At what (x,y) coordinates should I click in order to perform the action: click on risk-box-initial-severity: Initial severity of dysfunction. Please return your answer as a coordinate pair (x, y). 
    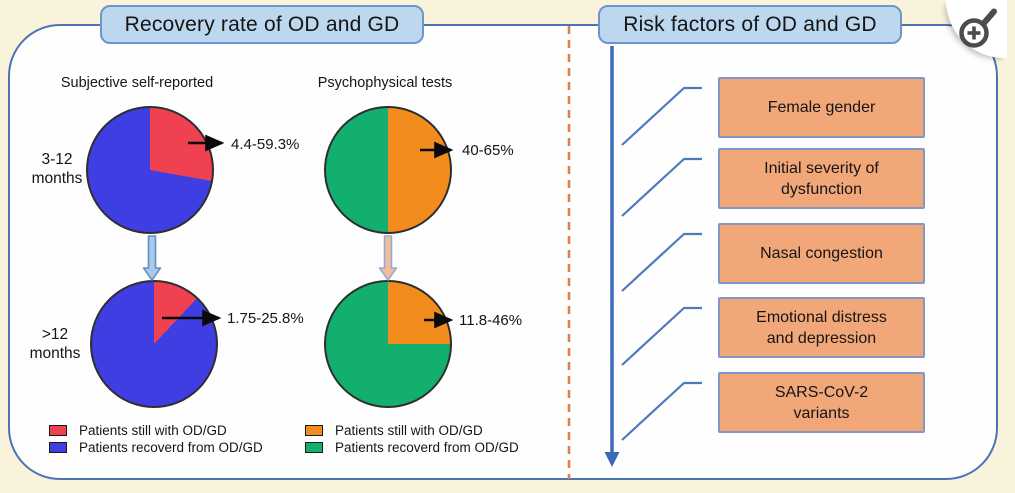
    Looking at the image, I should click on (821, 178).